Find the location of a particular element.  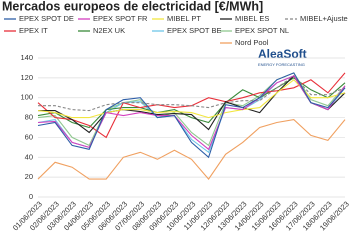

y-tick-label: 140 is located at coordinates (26, 57).